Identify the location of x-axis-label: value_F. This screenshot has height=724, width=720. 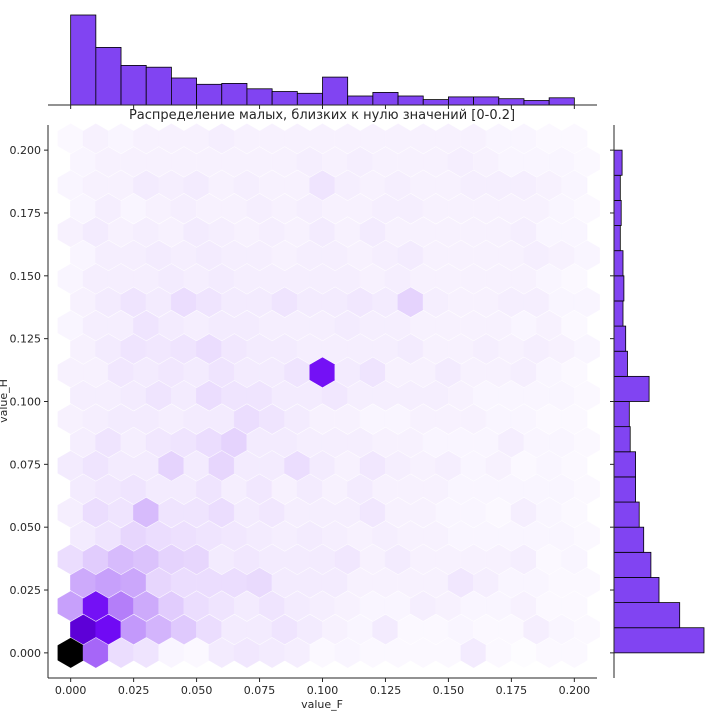
(322, 704).